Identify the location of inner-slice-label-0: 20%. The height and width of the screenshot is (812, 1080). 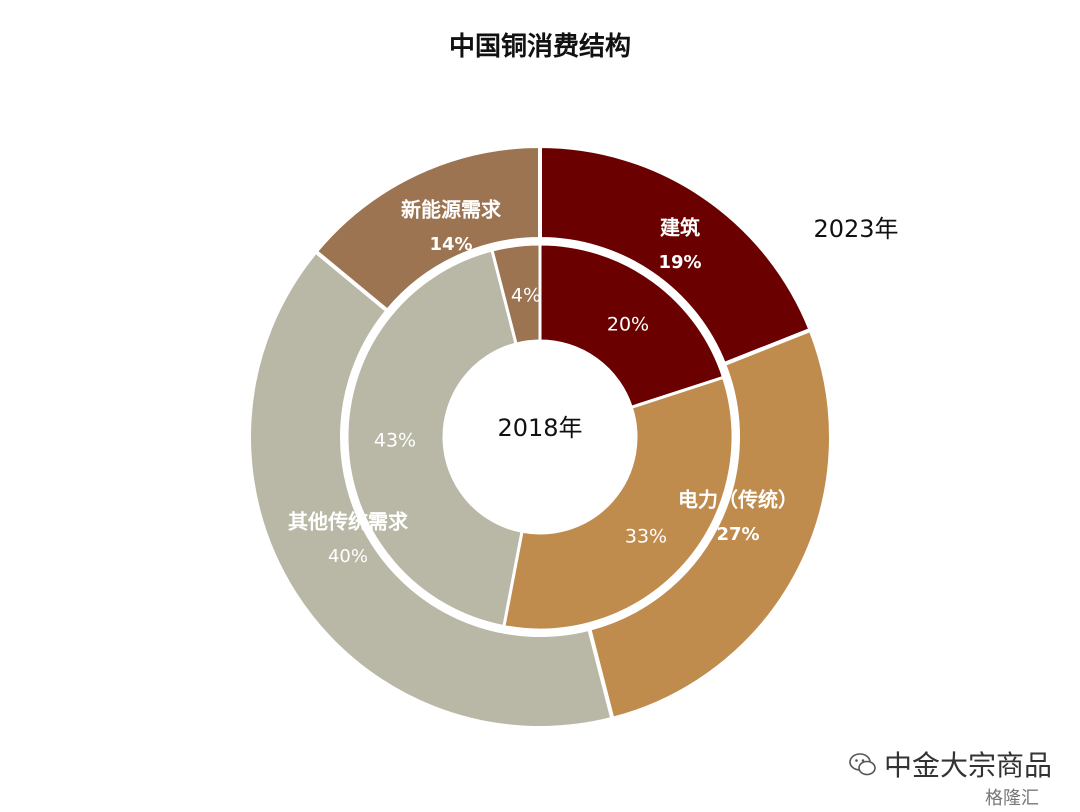
(628, 325).